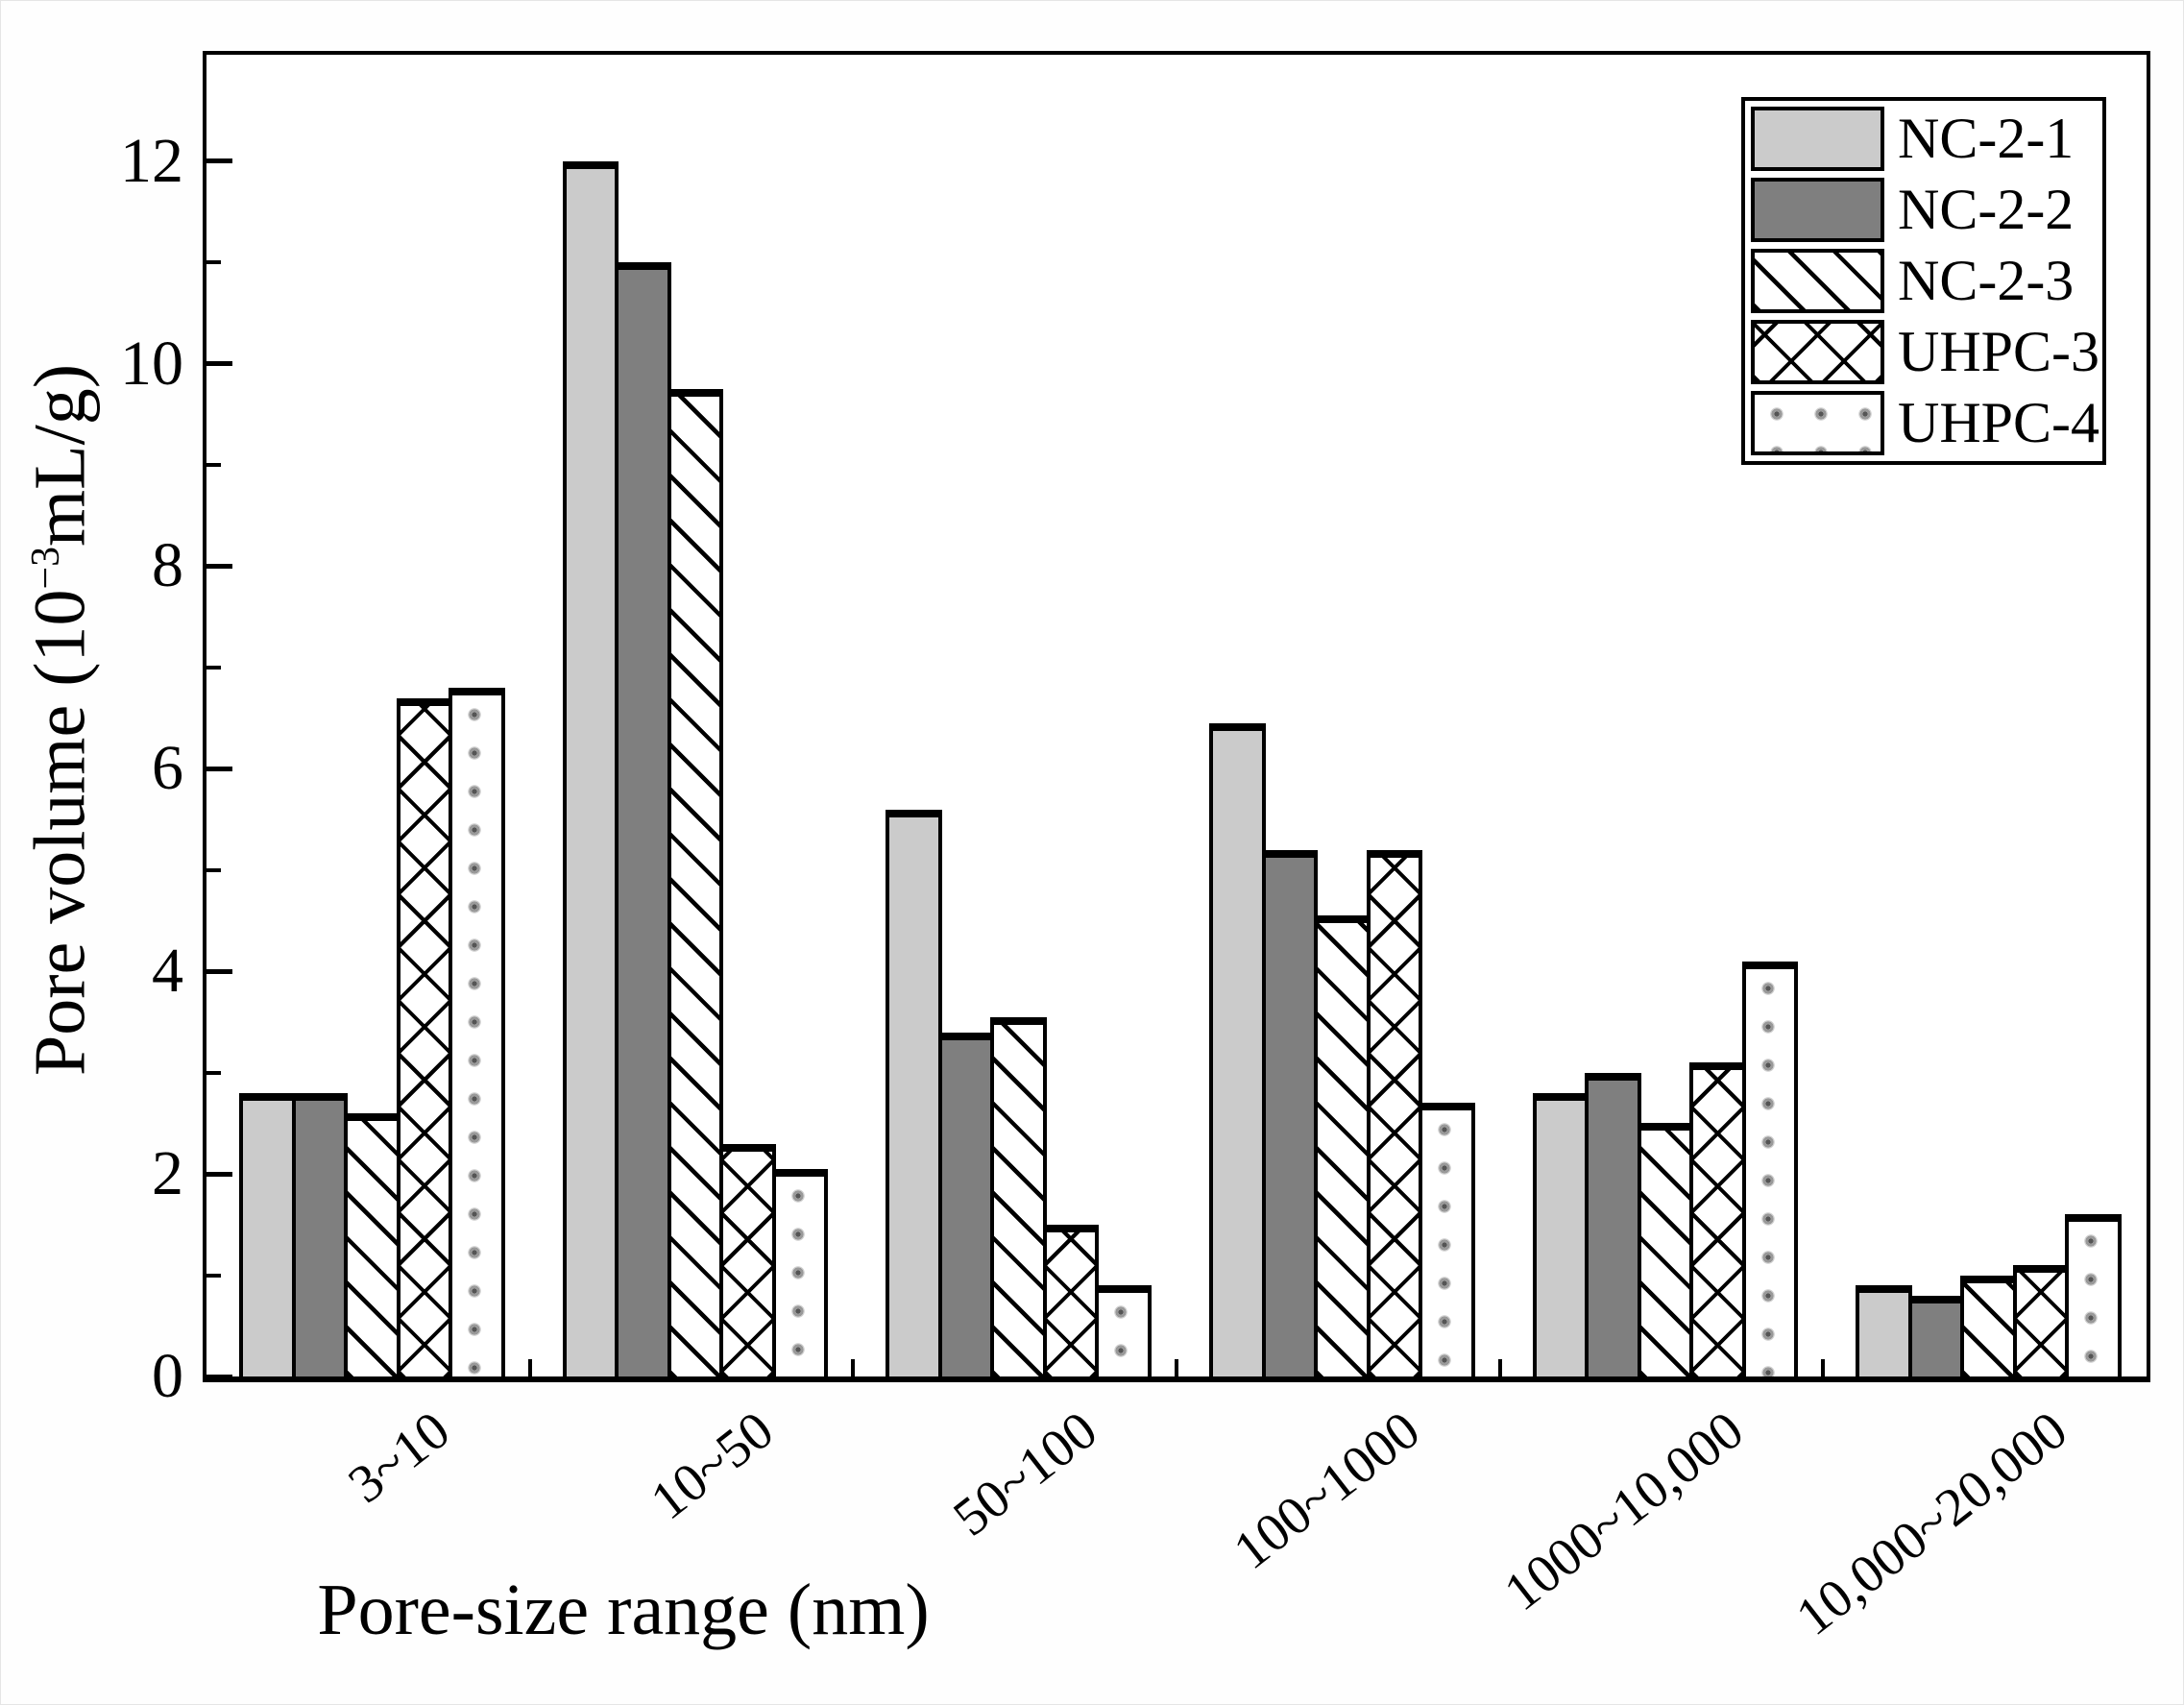 The height and width of the screenshot is (1705, 2184). Describe the element at coordinates (319, 1234) in the screenshot. I see `bar-NC-2-2-3~10` at that location.